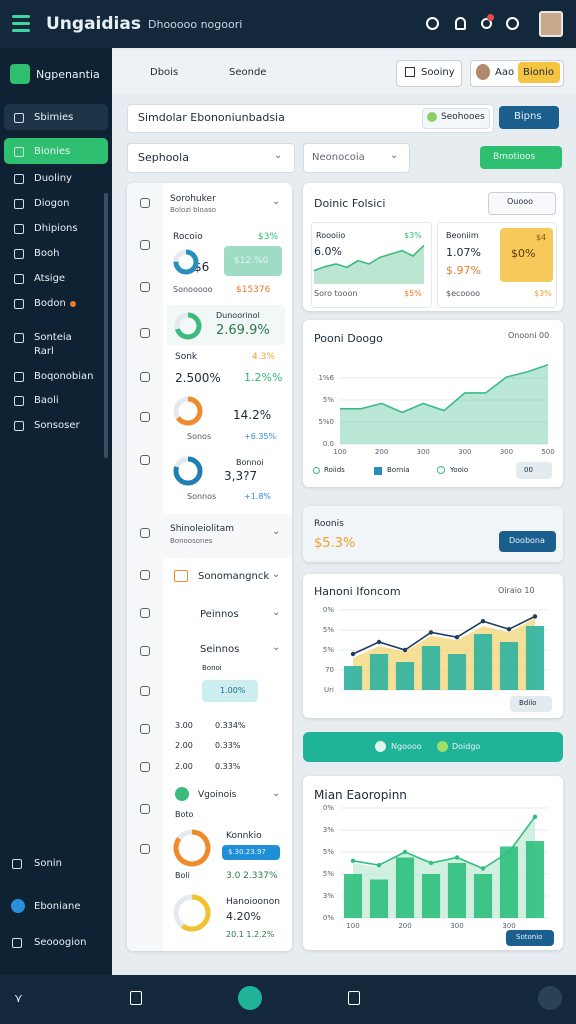 Image resolution: width=576 pixels, height=1024 pixels. Describe the element at coordinates (250, 998) in the screenshot. I see `action-button` at that location.